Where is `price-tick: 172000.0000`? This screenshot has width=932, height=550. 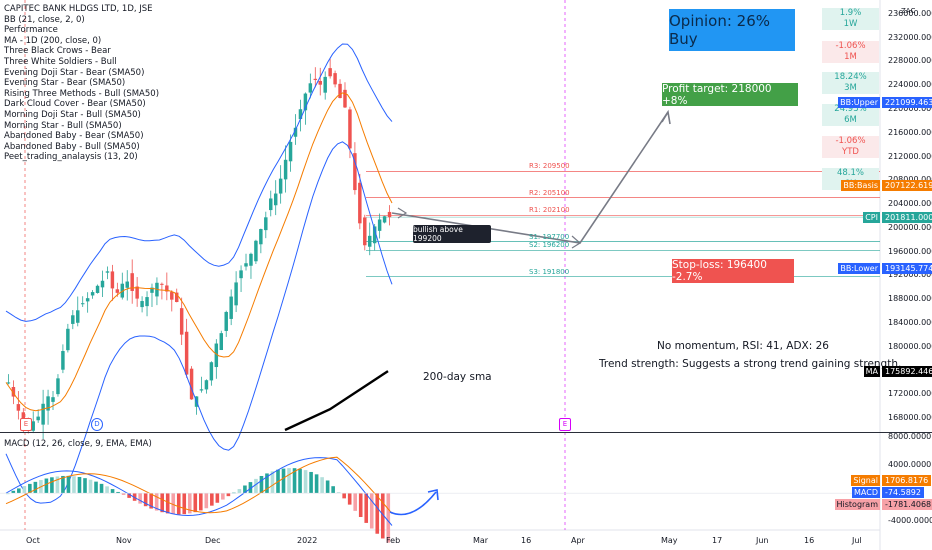 price-tick: 172000.0000 is located at coordinates (910, 394).